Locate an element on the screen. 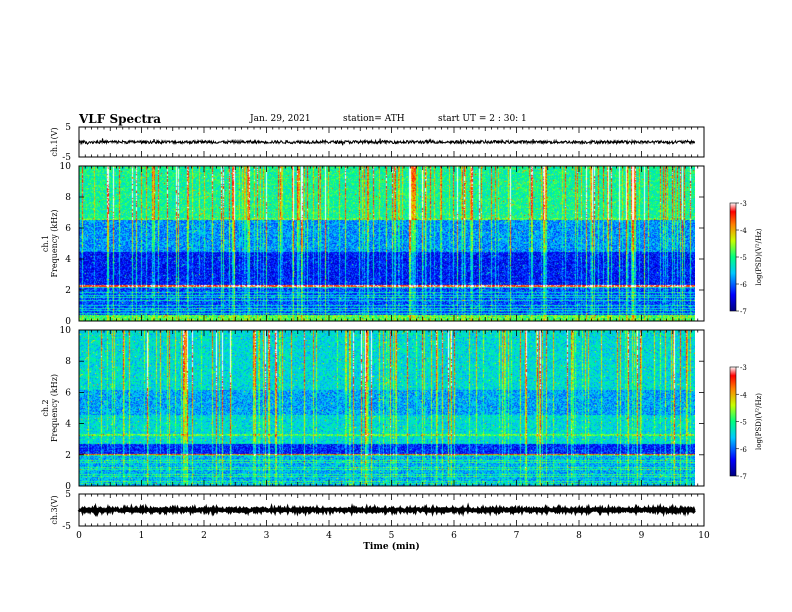 The width and height of the screenshot is (792, 612). ch2-colorbar-label: log(PSD)(V²/Hz) is located at coordinates (759, 421).